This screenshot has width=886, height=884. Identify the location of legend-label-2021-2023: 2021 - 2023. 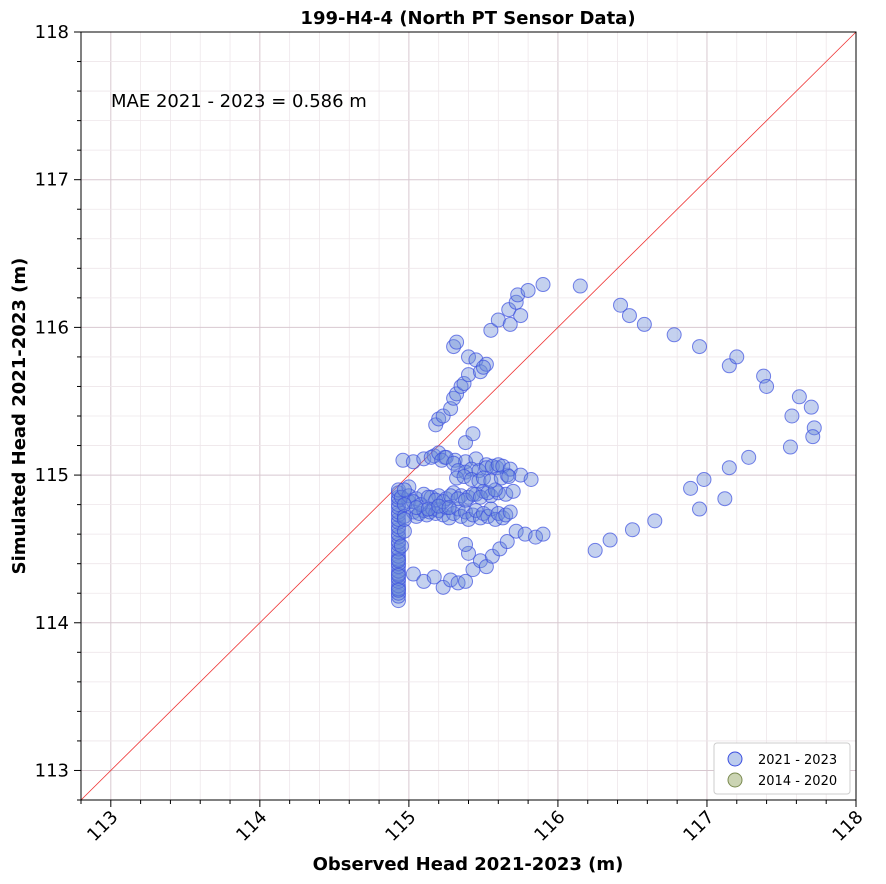
(797, 760).